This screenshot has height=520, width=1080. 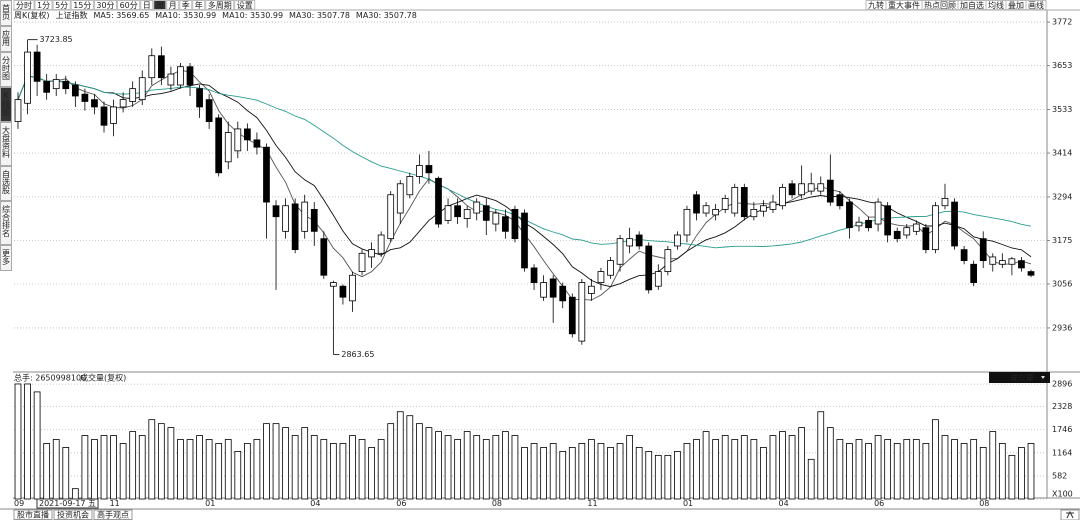 I want to click on scroll-top-icon, so click(x=1070, y=514).